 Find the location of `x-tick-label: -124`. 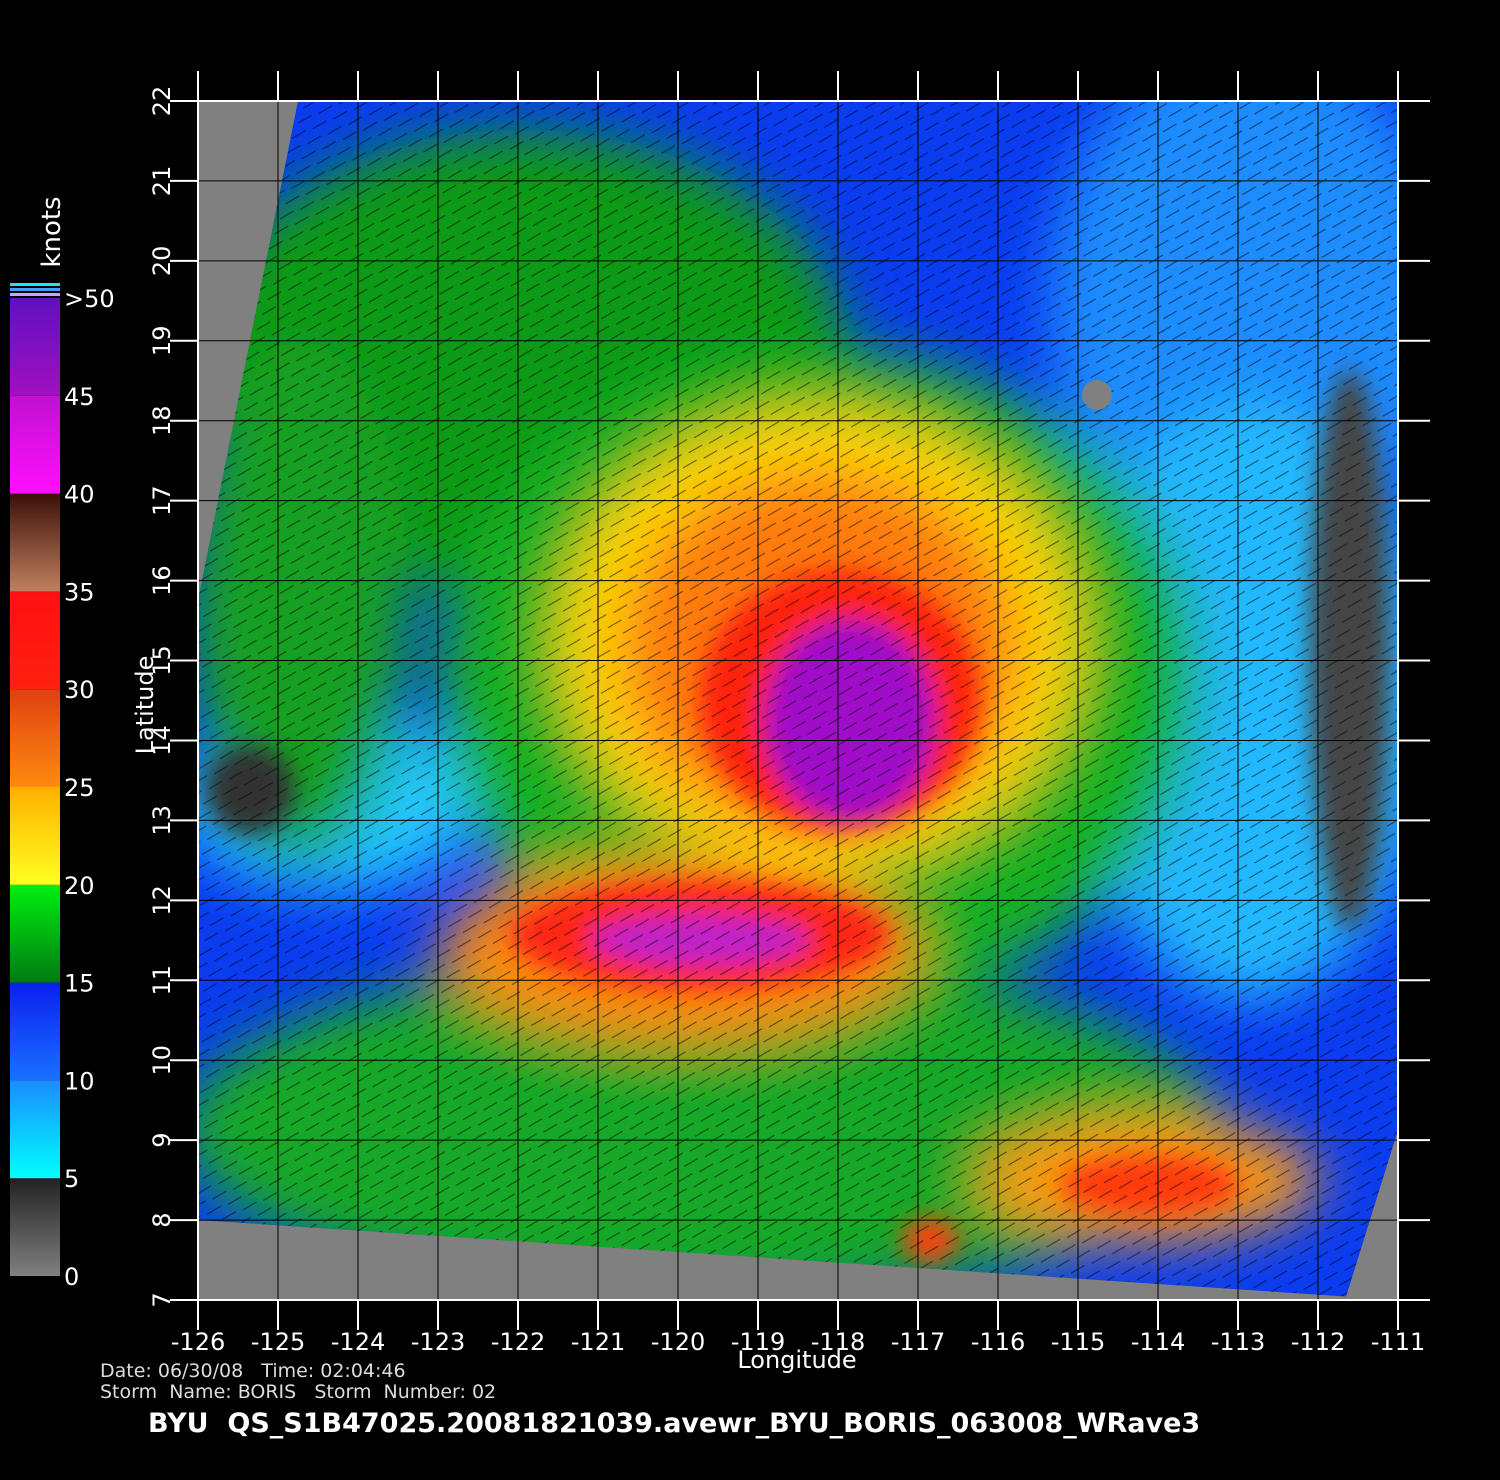

x-tick-label: -124 is located at coordinates (358, 1342).